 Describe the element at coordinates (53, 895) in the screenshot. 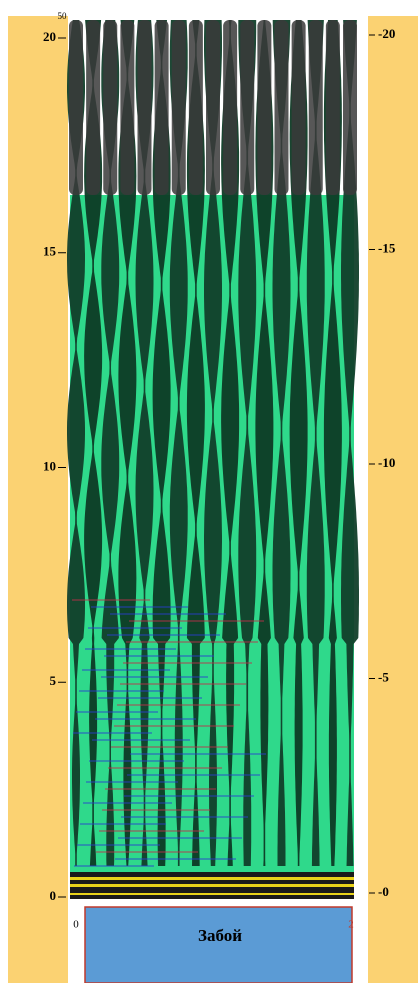

I see `y-tick-label: 0` at that location.